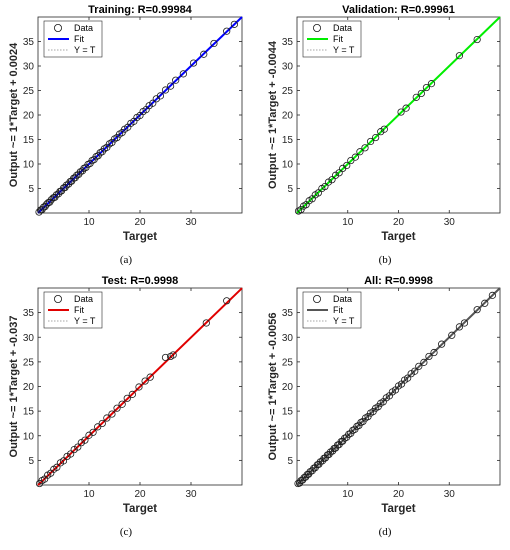 The image size is (510, 550). Describe the element at coordinates (140, 115) in the screenshot. I see `fit-line` at that location.